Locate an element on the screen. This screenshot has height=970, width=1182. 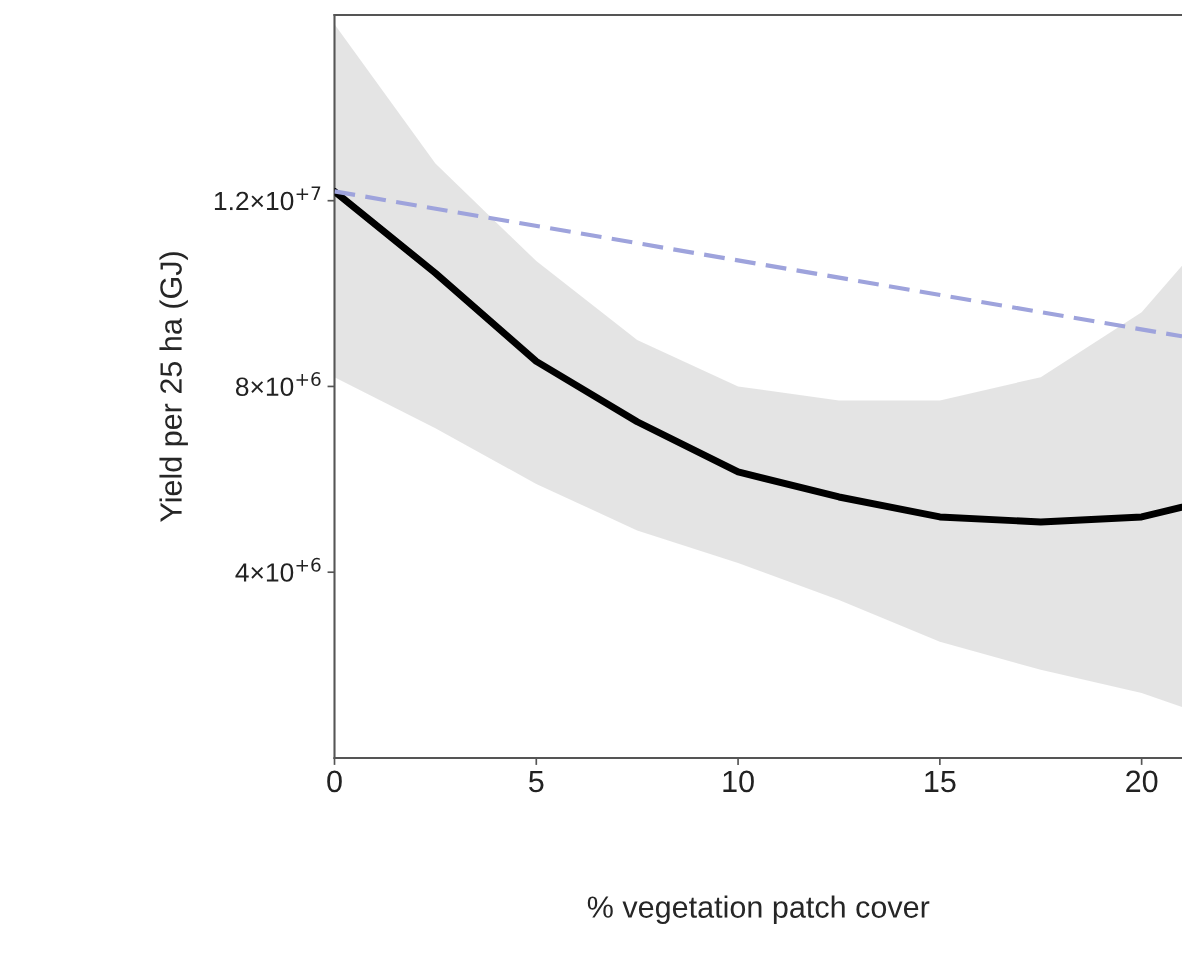
x-tick-label: 5 is located at coordinates (536, 781).